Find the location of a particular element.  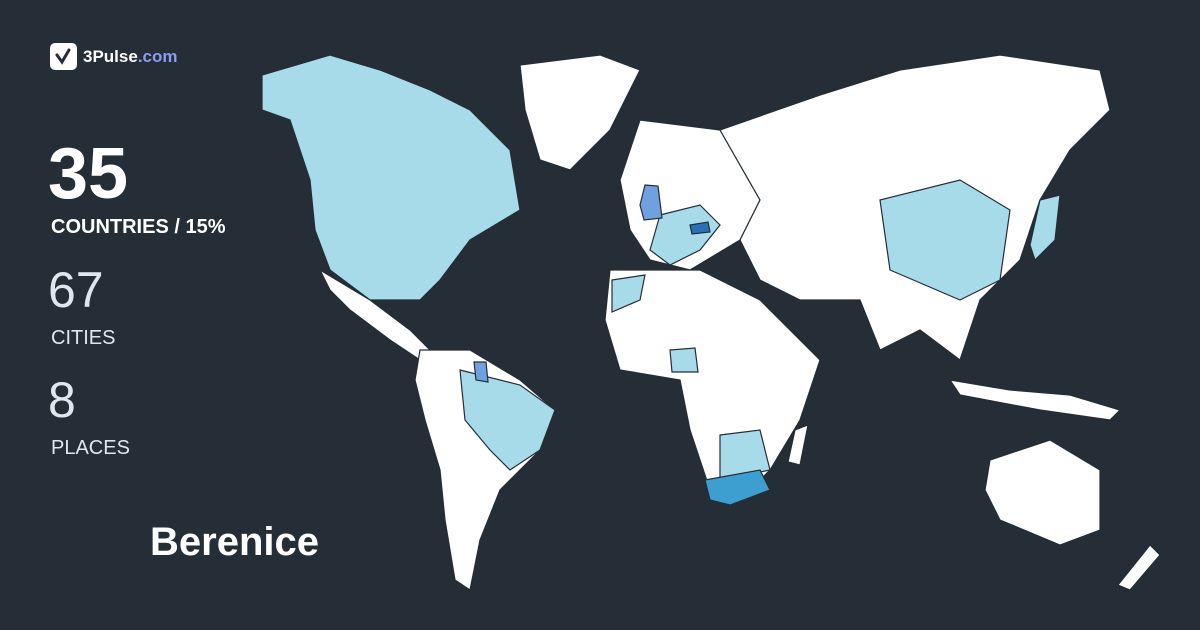

countries-count: 35 is located at coordinates (88, 174).